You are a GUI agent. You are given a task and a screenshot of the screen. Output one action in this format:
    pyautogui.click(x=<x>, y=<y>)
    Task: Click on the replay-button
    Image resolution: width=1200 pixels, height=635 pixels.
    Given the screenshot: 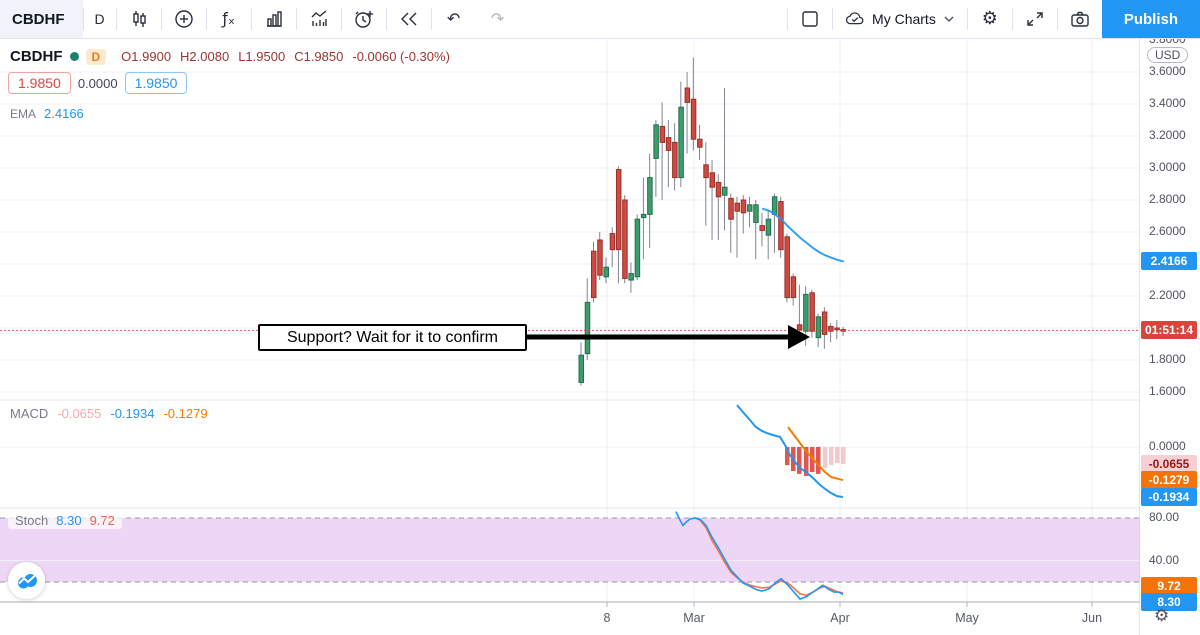 What is the action you would take?
    pyautogui.click(x=408, y=19)
    